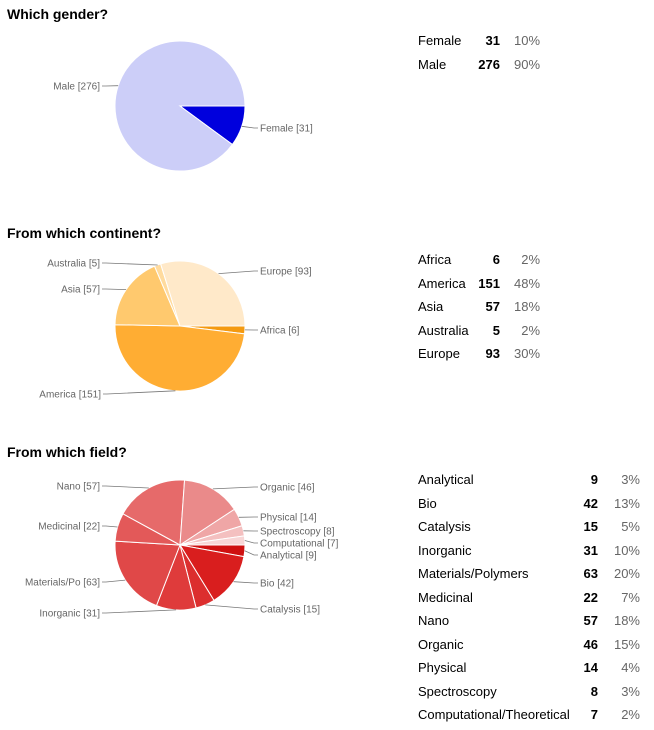 This screenshot has height=730, width=654. What do you see at coordinates (527, 64) in the screenshot?
I see `row-percent: 90%` at bounding box center [527, 64].